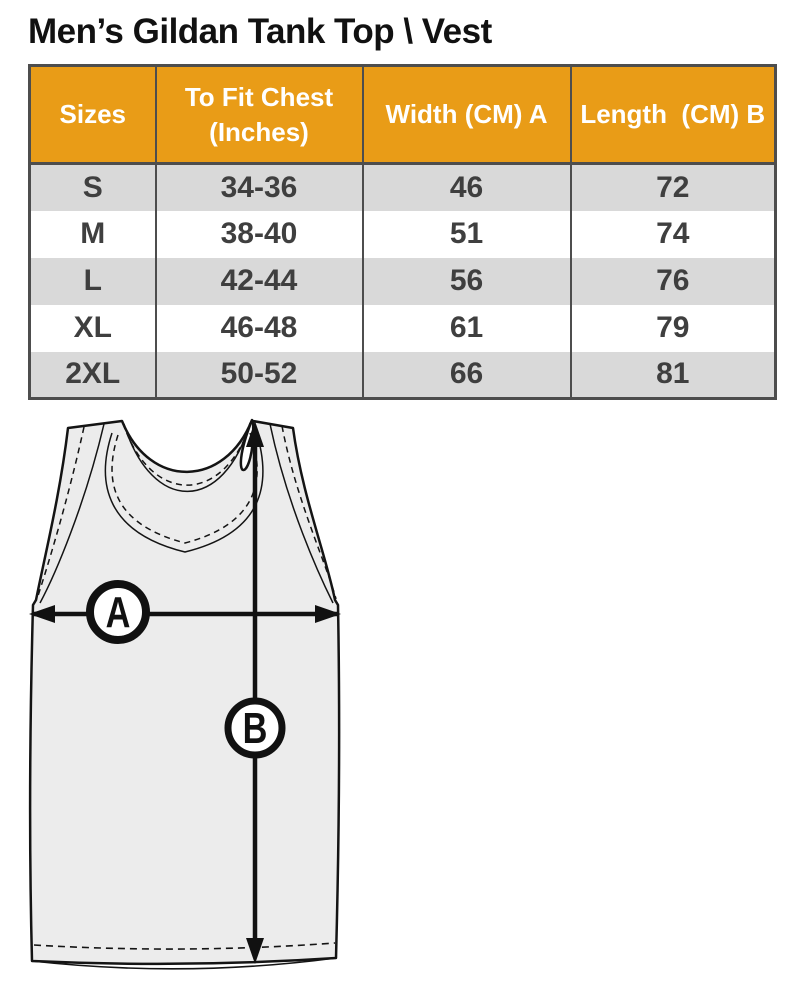 The image size is (800, 990). Describe the element at coordinates (466, 375) in the screenshot. I see `value-cell: 66` at that location.